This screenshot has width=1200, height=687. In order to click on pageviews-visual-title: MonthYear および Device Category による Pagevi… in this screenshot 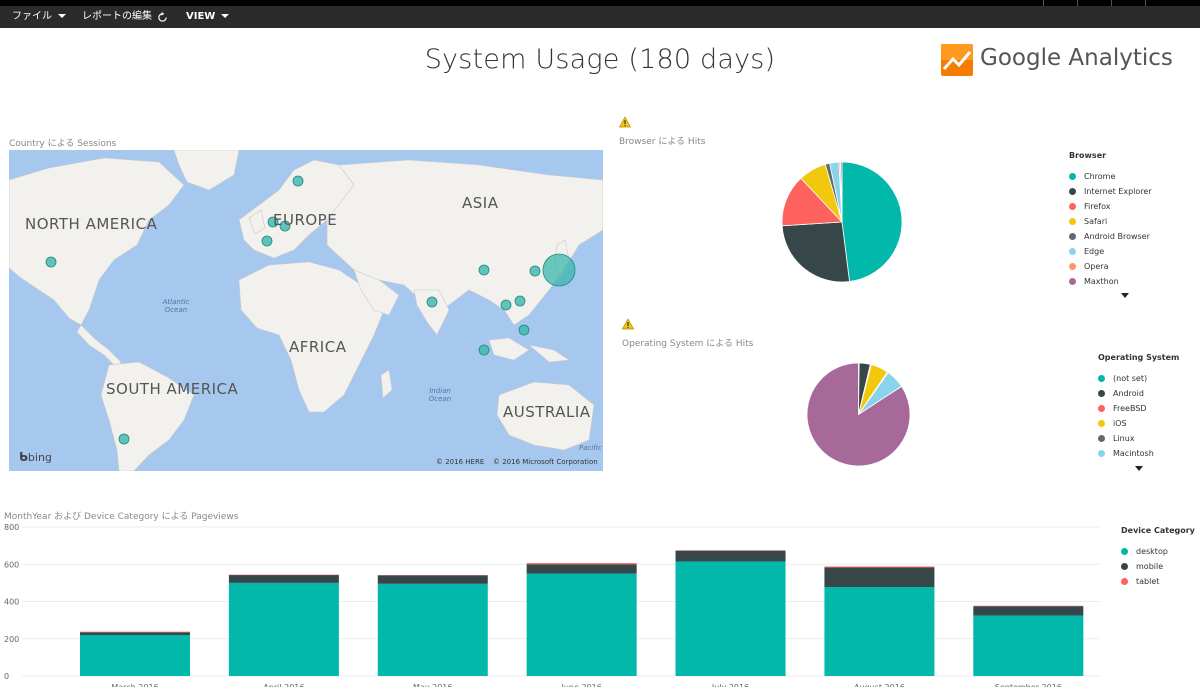, I will do `click(121, 517)`.